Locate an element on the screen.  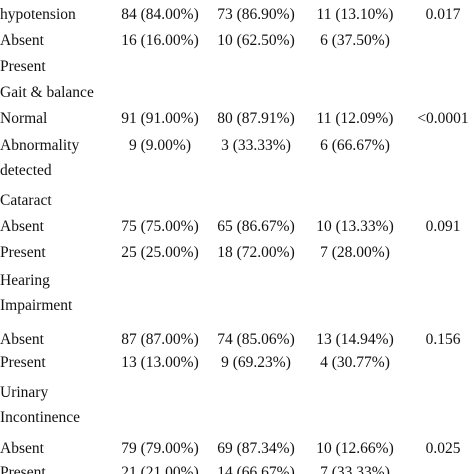
total-count: 25 (25.00%) is located at coordinates (160, 252).